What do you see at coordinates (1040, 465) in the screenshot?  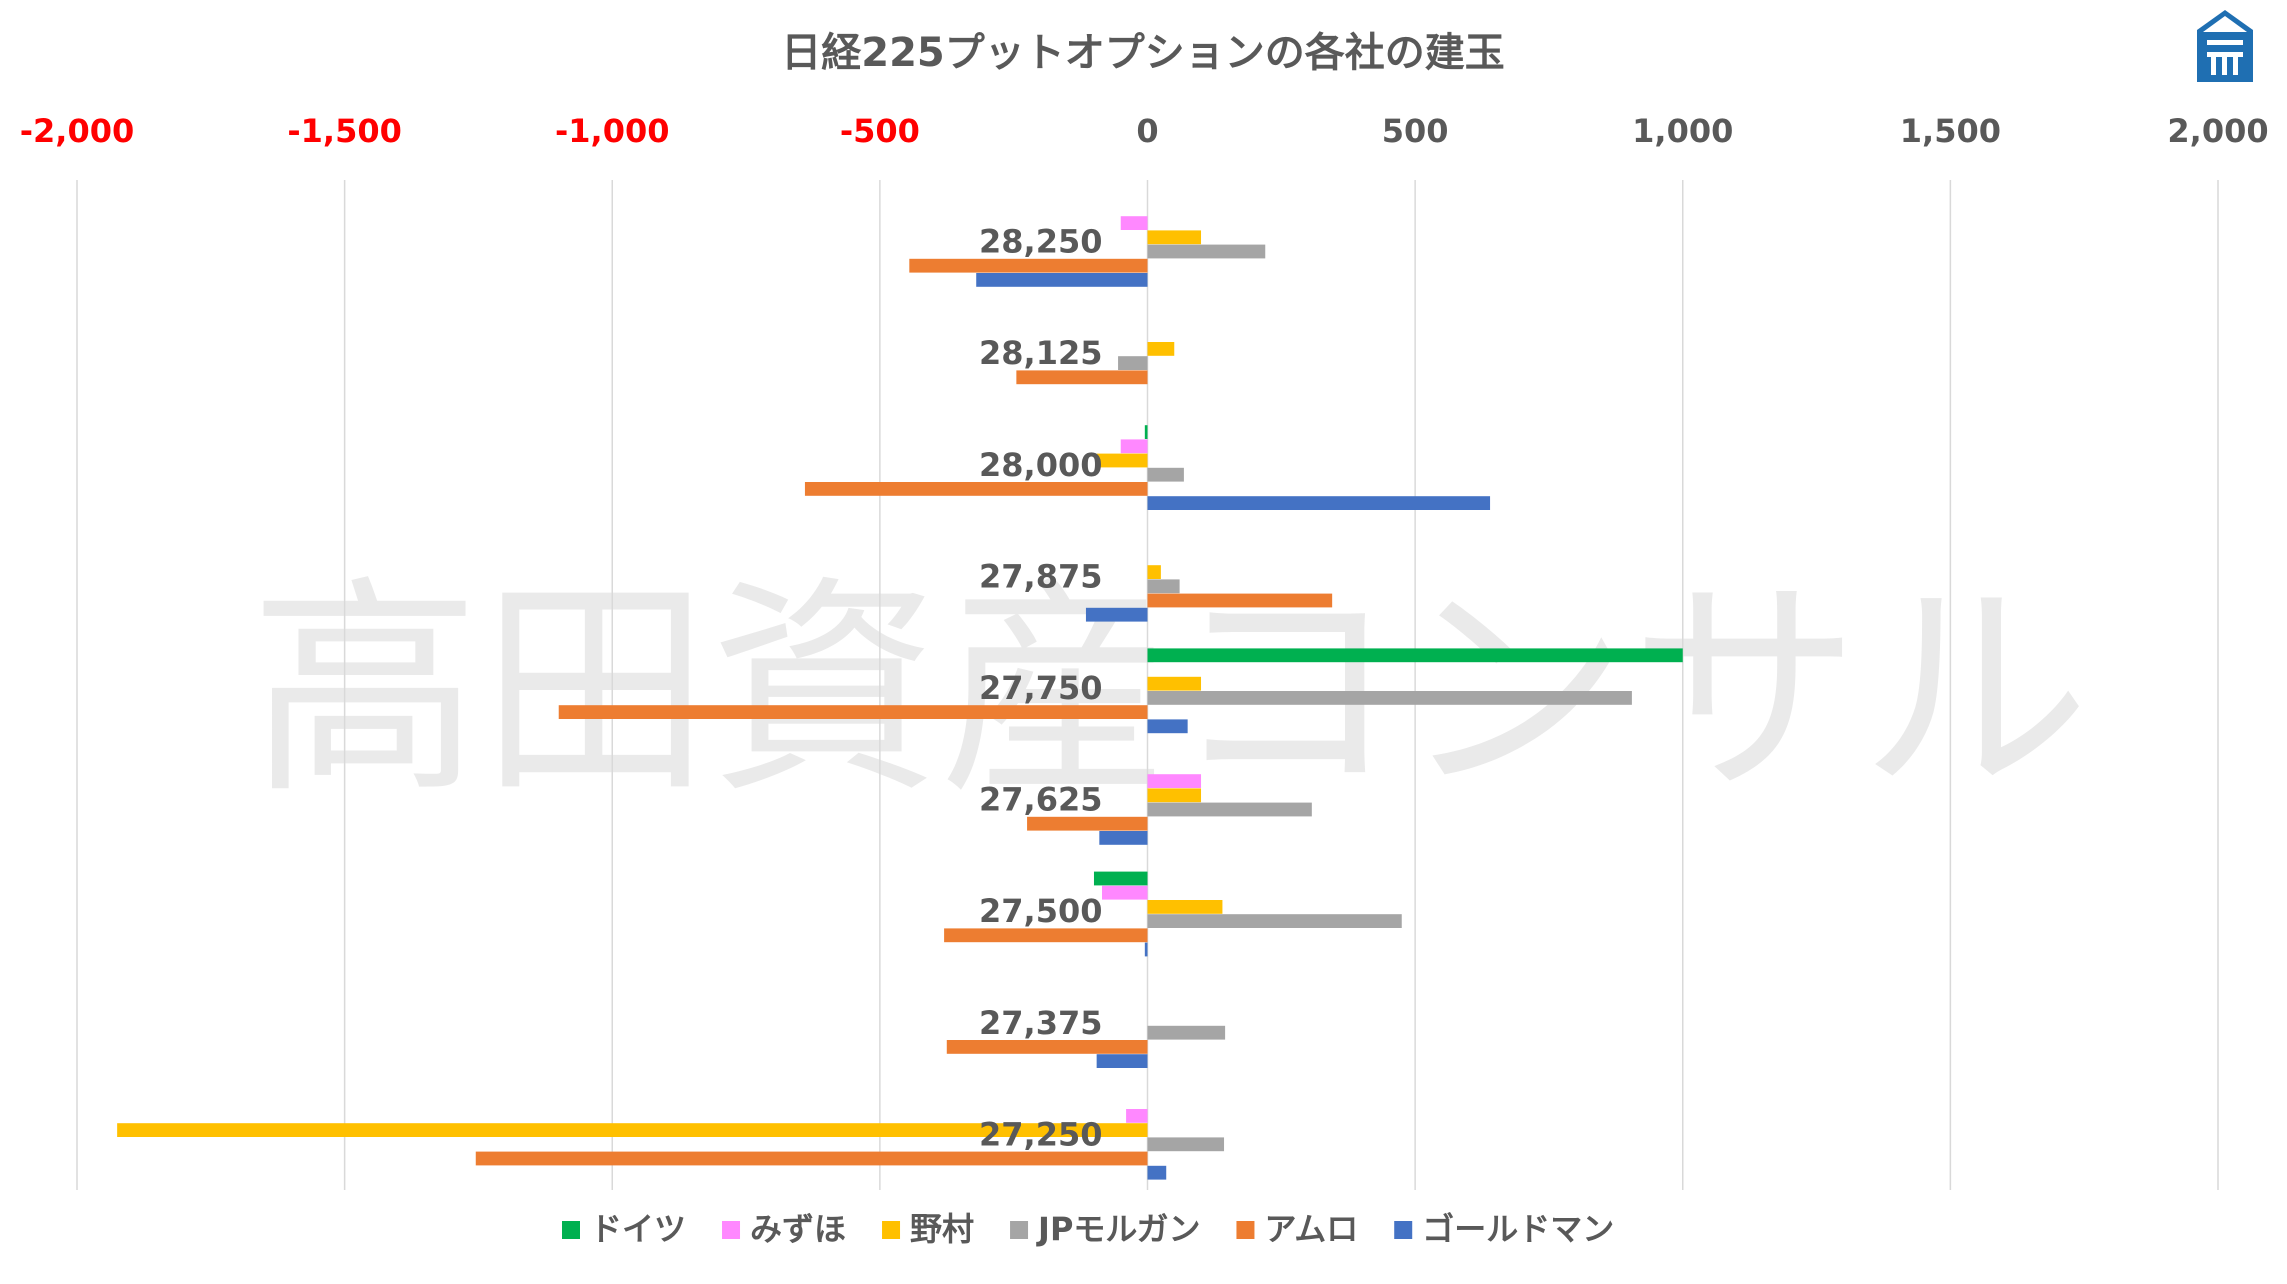 I see `category-label: 28,000` at bounding box center [1040, 465].